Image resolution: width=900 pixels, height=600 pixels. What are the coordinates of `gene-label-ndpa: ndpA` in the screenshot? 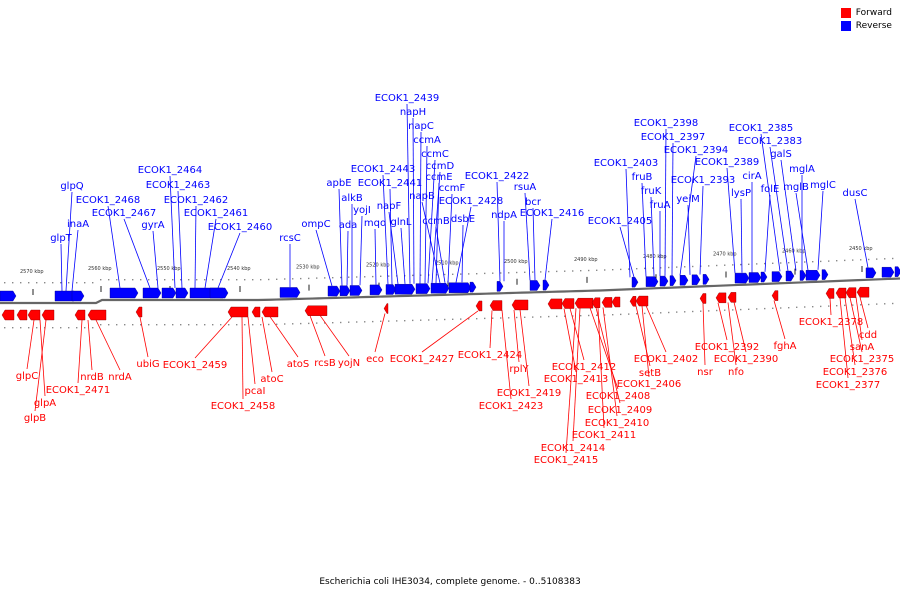 It's located at (504, 215).